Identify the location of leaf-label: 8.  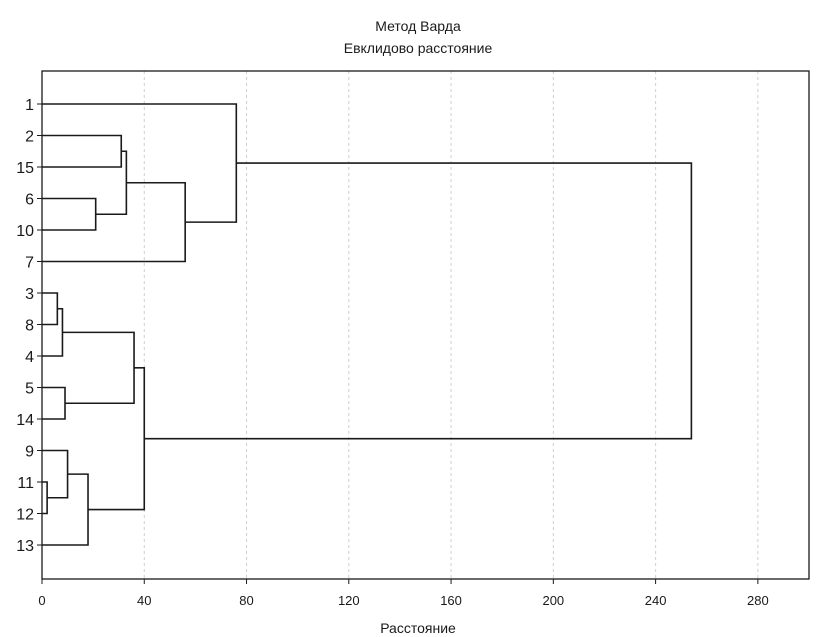
(29, 326).